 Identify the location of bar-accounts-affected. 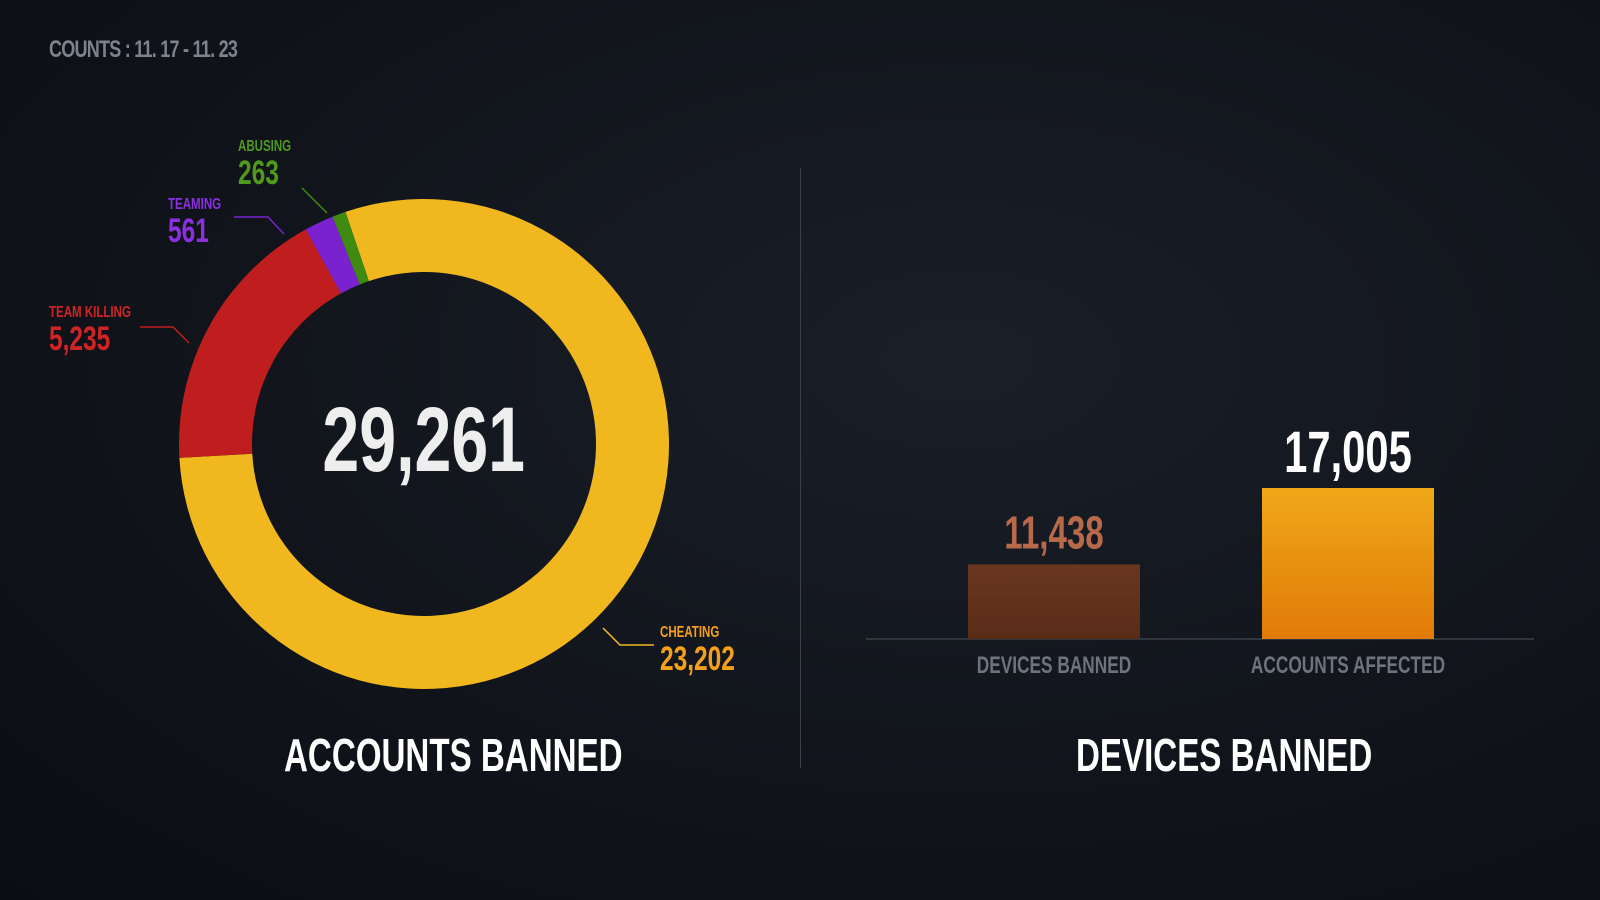
(1348, 563).